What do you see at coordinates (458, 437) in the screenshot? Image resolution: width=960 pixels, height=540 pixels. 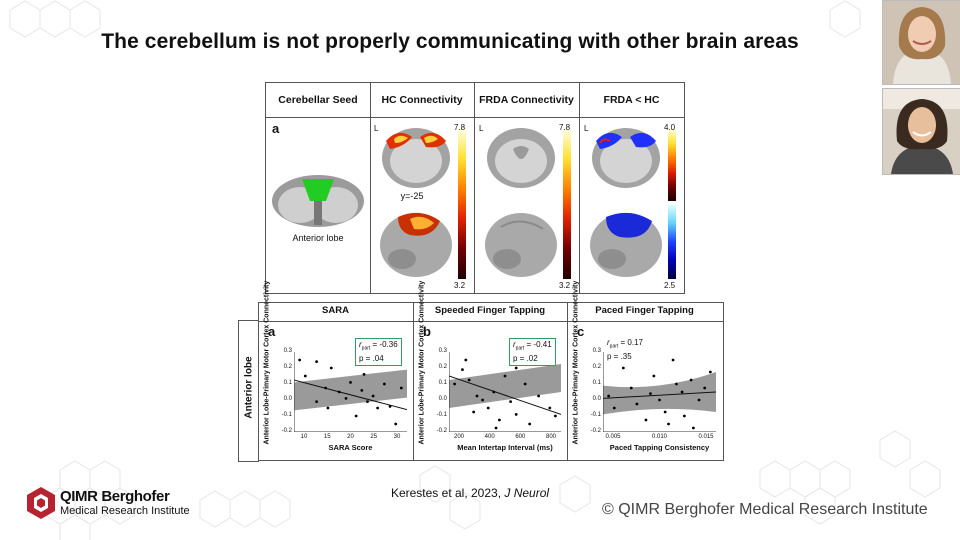 I see `x-tick: 200` at bounding box center [458, 437].